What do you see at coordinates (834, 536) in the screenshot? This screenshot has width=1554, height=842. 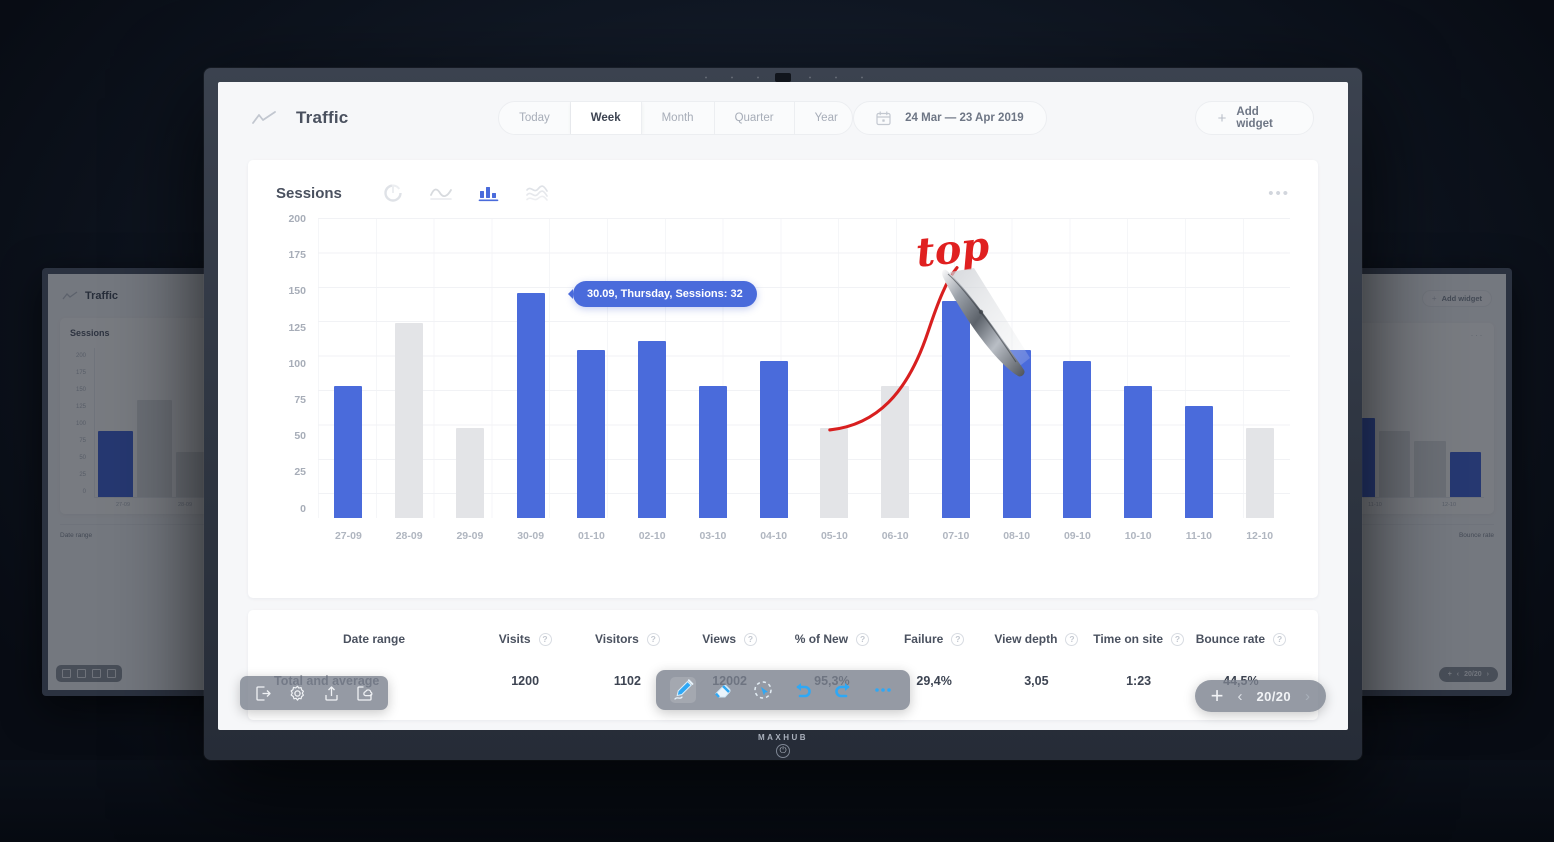 I see `x-axis-tick: 05-10` at bounding box center [834, 536].